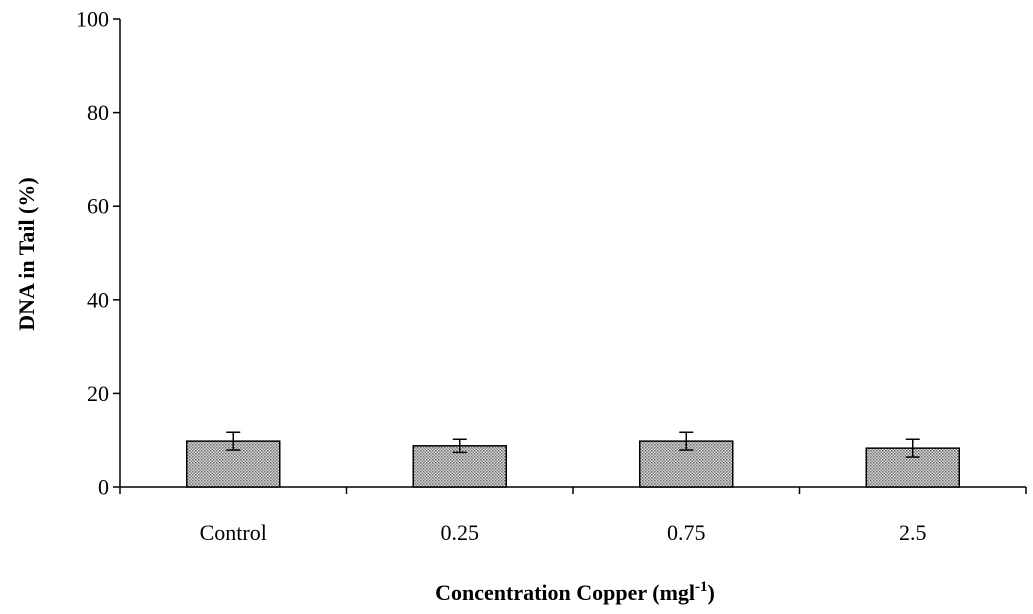 This screenshot has height=614, width=1033. I want to click on x-axis-title-tail: ), so click(711, 592).